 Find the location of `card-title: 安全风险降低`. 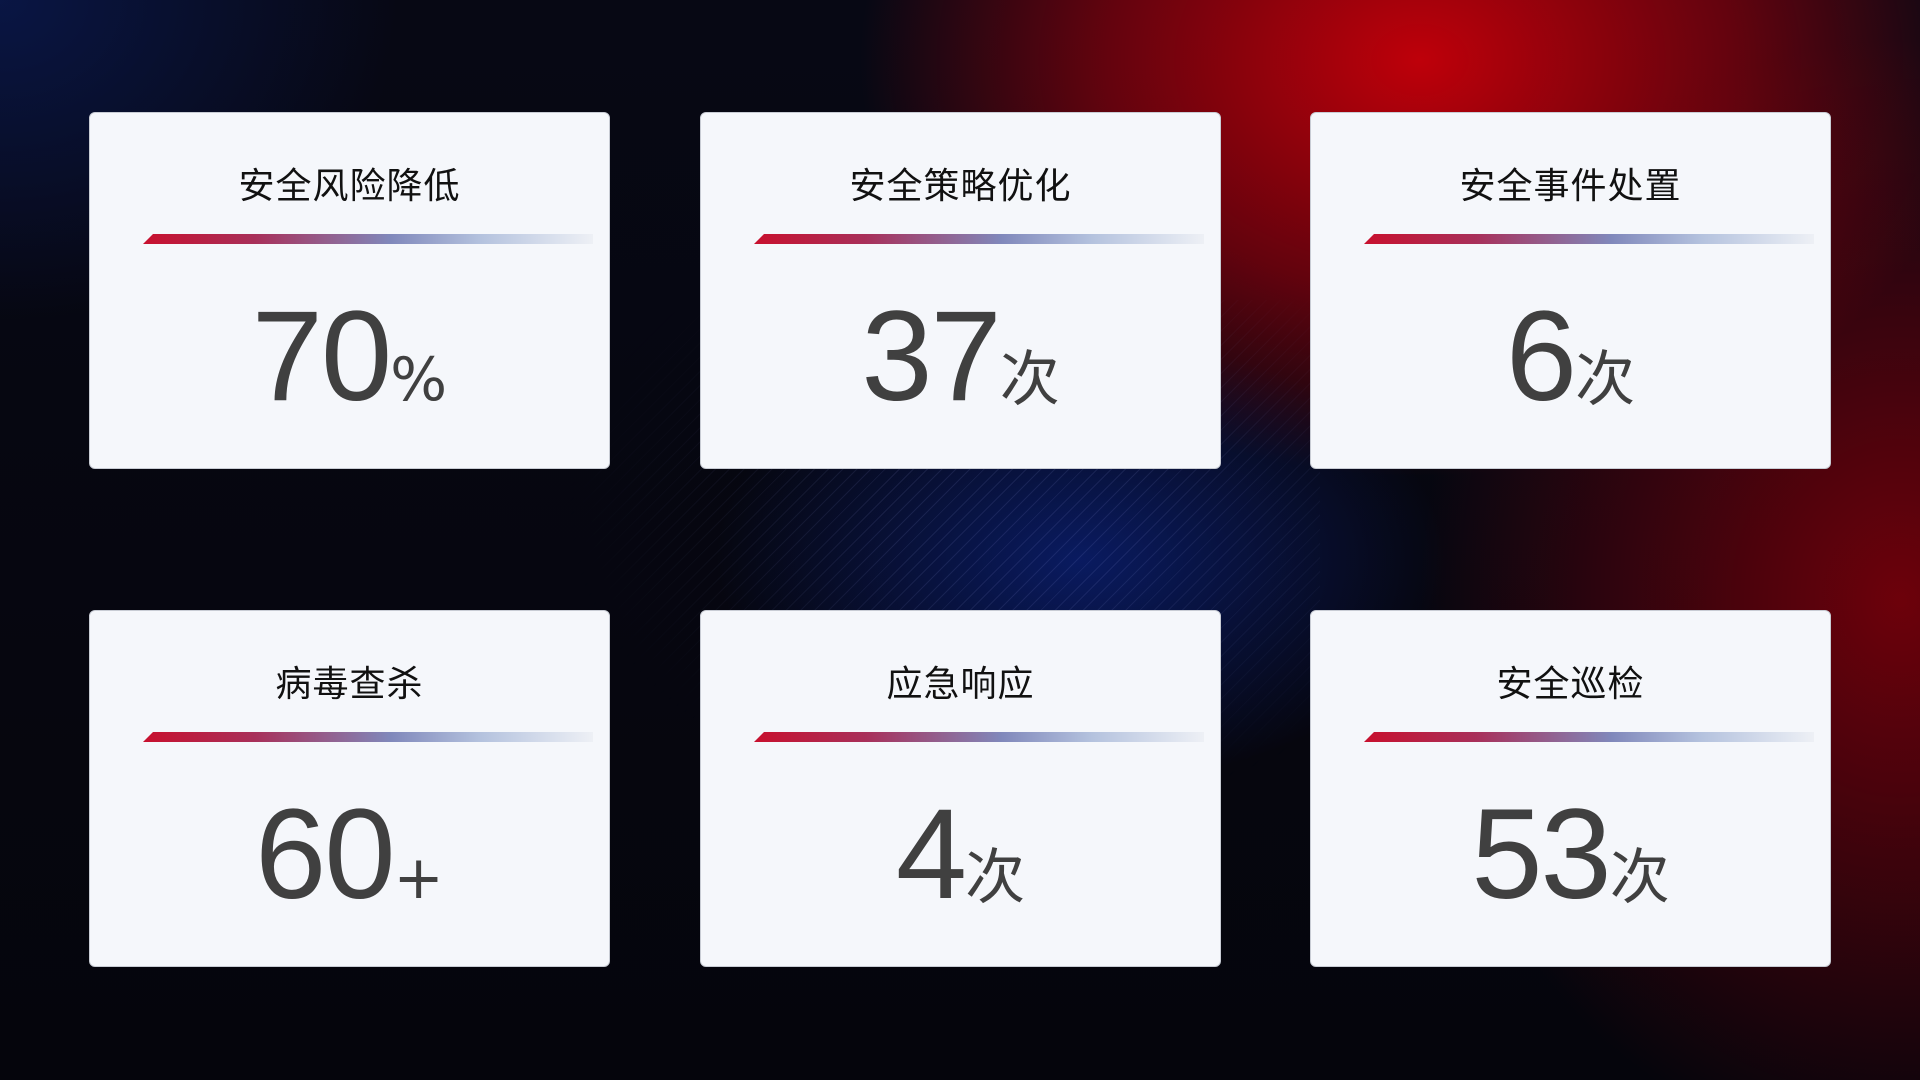

card-title: 安全风险降低 is located at coordinates (349, 186).